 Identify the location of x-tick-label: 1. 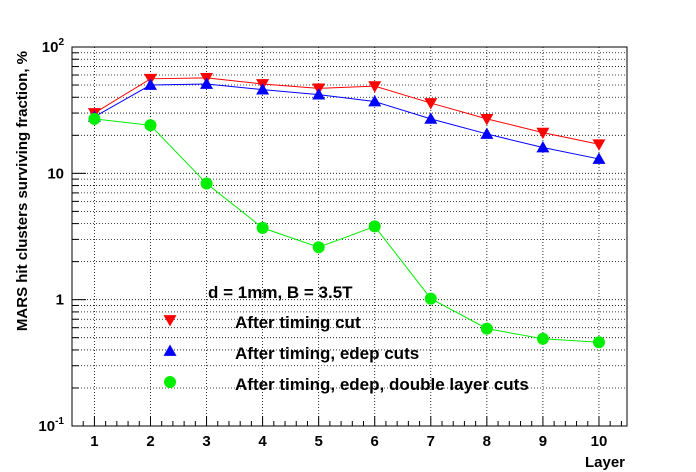
(94, 441).